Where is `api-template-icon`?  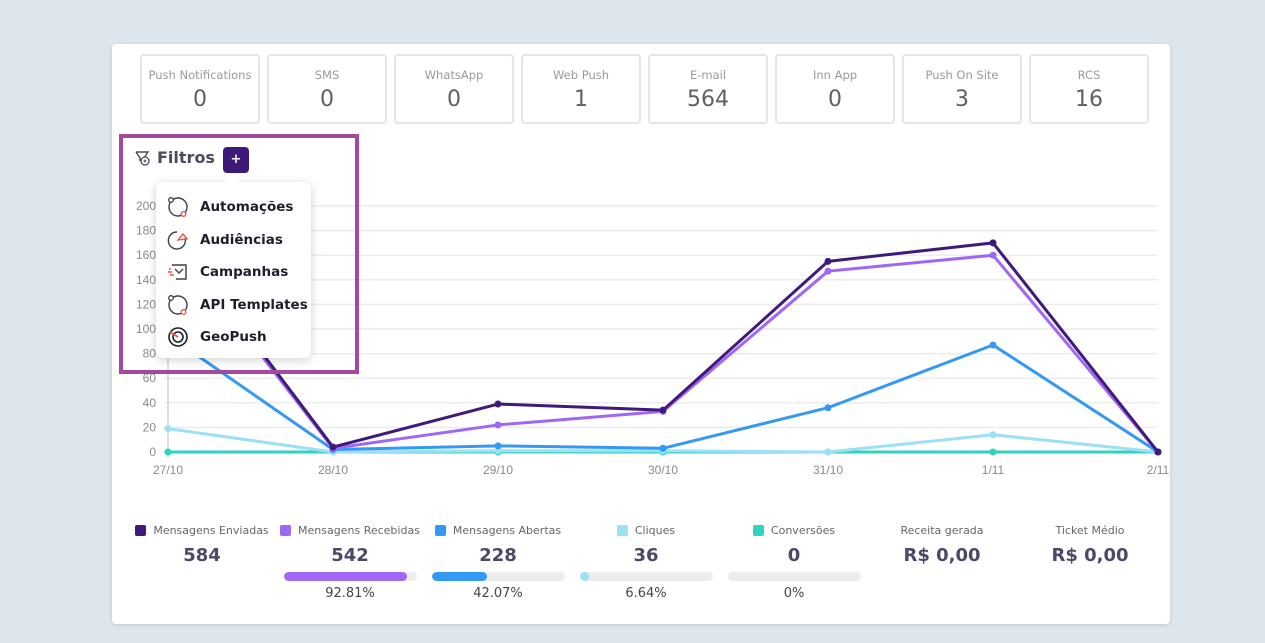 api-template-icon is located at coordinates (178, 304).